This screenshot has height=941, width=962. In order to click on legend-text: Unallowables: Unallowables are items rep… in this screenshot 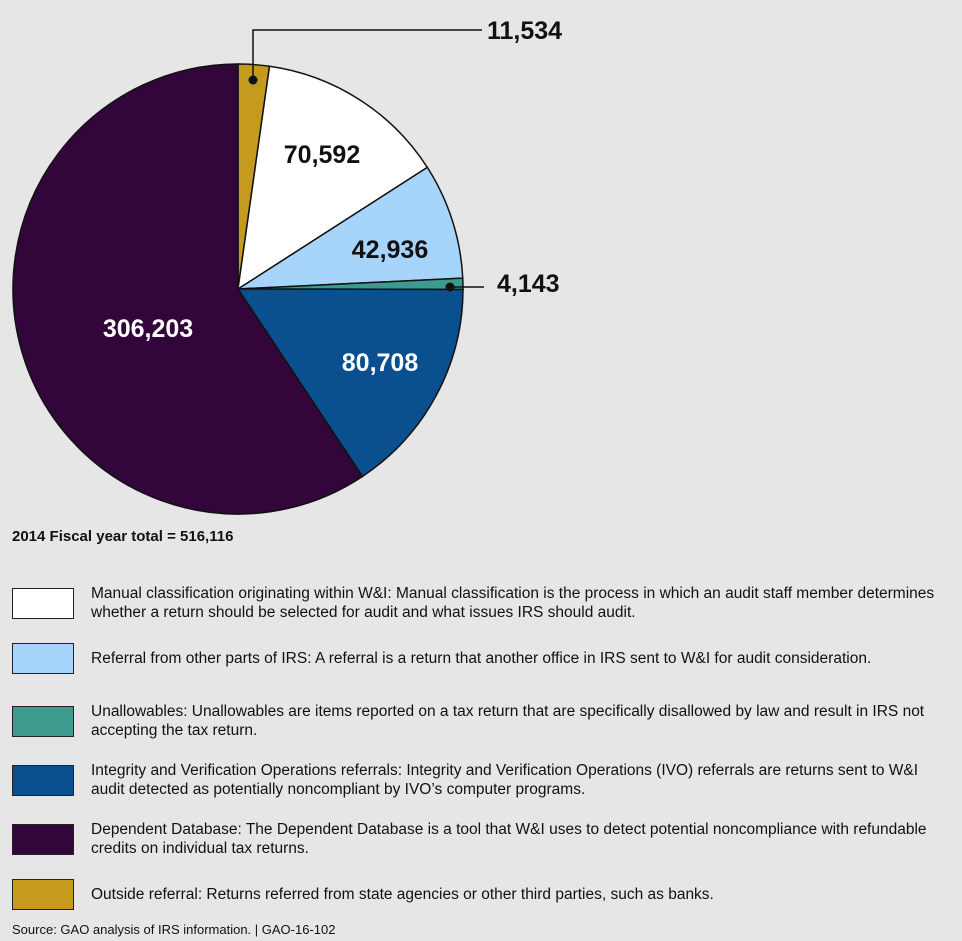, I will do `click(508, 721)`.